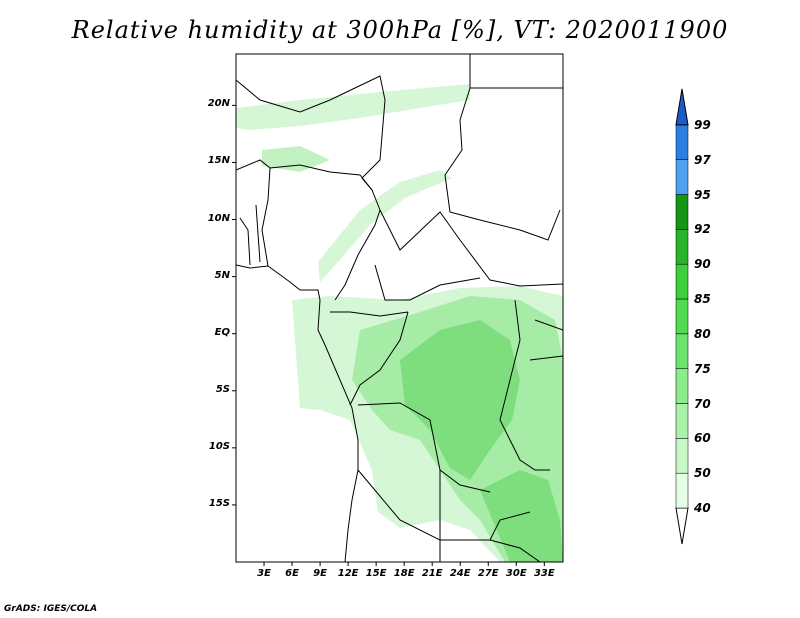 The width and height of the screenshot is (800, 618). What do you see at coordinates (404, 573) in the screenshot?
I see `lon-label: 18E` at bounding box center [404, 573].